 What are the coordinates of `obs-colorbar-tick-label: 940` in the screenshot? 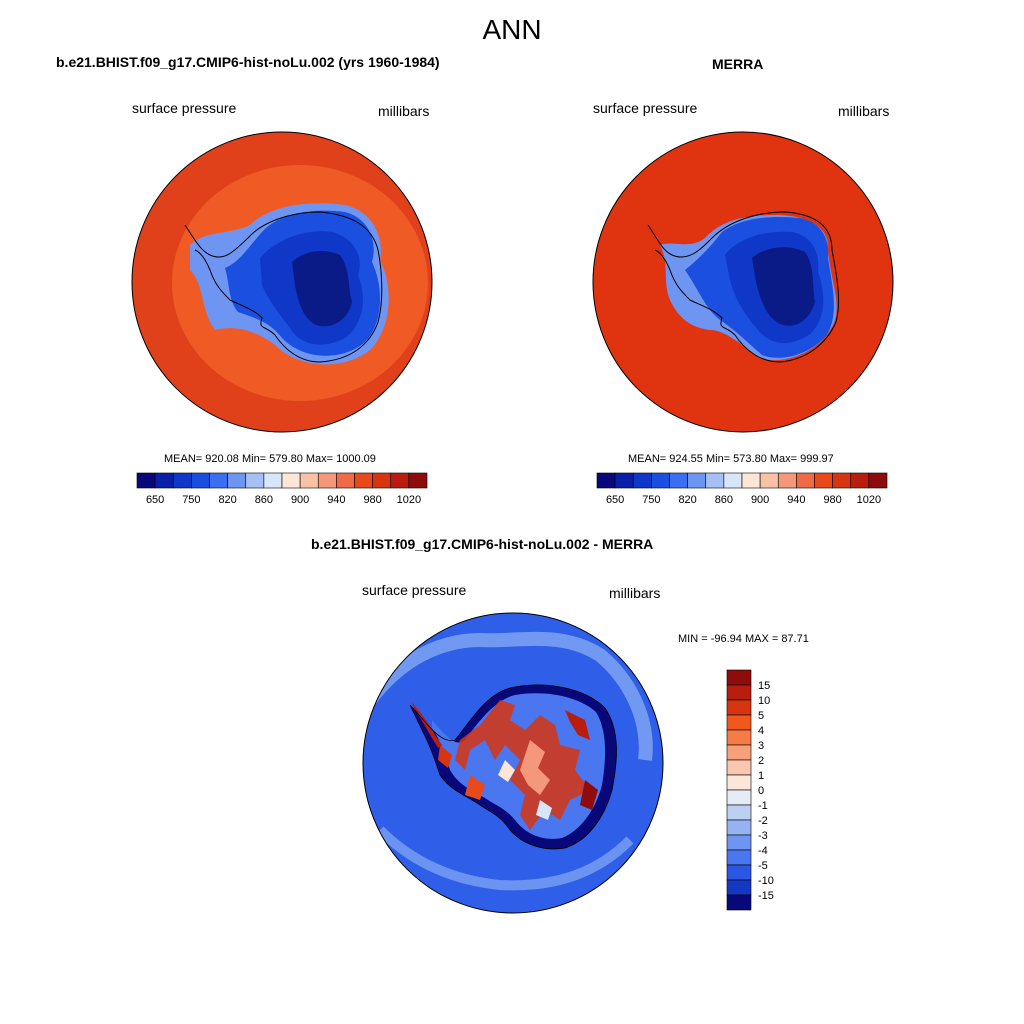 It's located at (796, 500).